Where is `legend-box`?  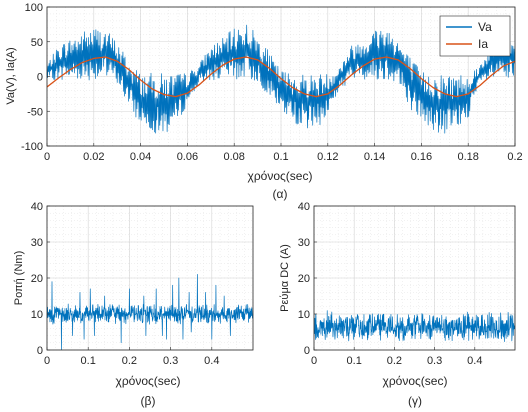
legend-box is located at coordinates (475, 36).